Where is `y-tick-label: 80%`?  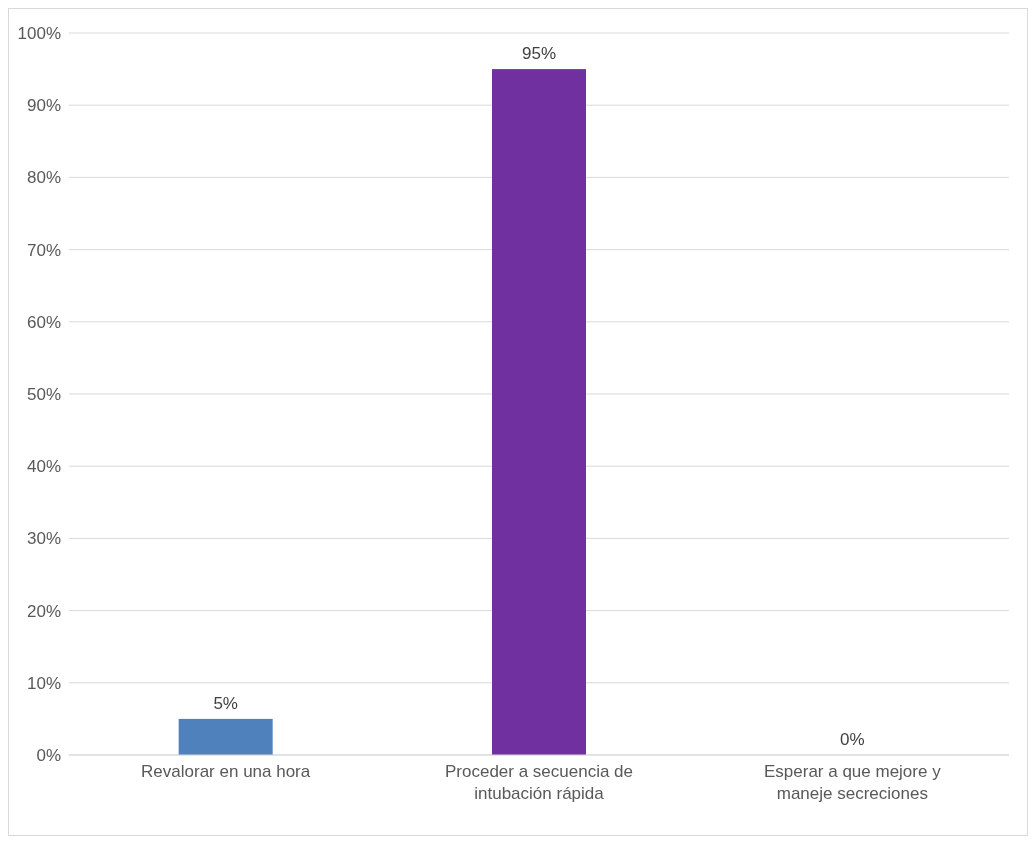 y-tick-label: 80% is located at coordinates (43, 178).